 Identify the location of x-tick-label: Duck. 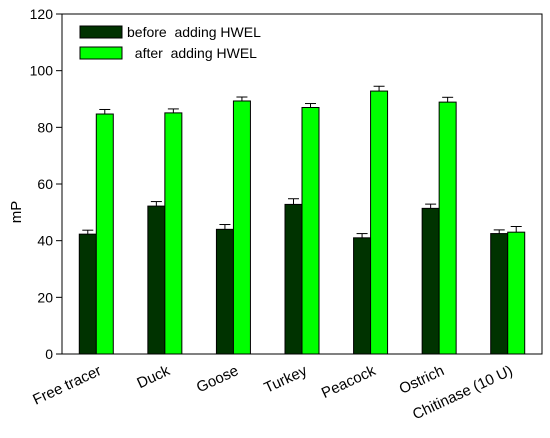
(153, 377).